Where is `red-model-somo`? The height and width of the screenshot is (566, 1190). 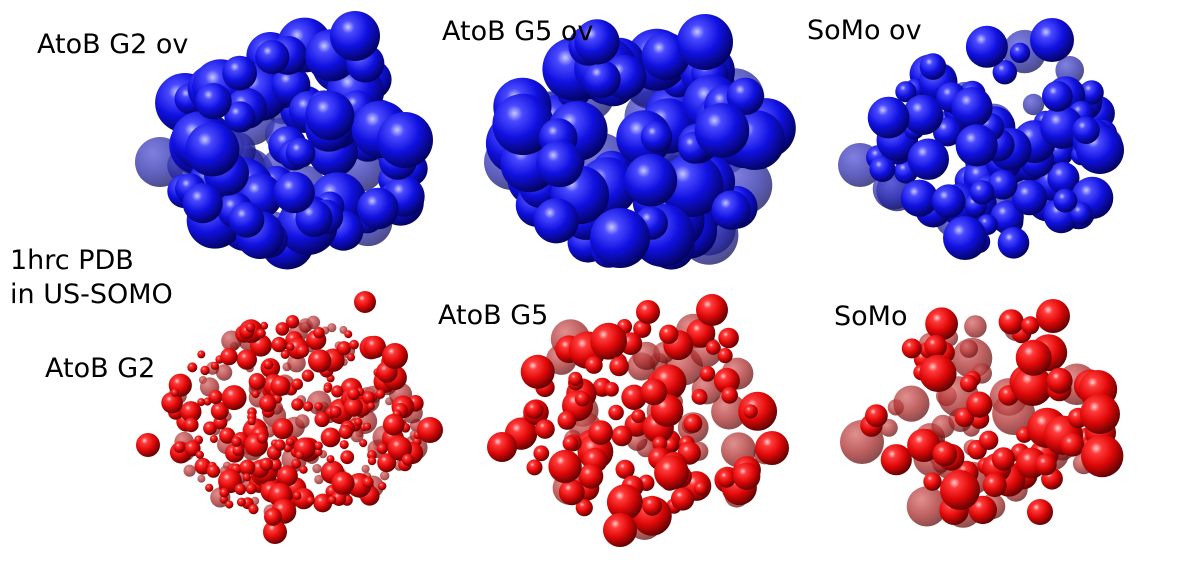
red-model-somo is located at coordinates (982, 413).